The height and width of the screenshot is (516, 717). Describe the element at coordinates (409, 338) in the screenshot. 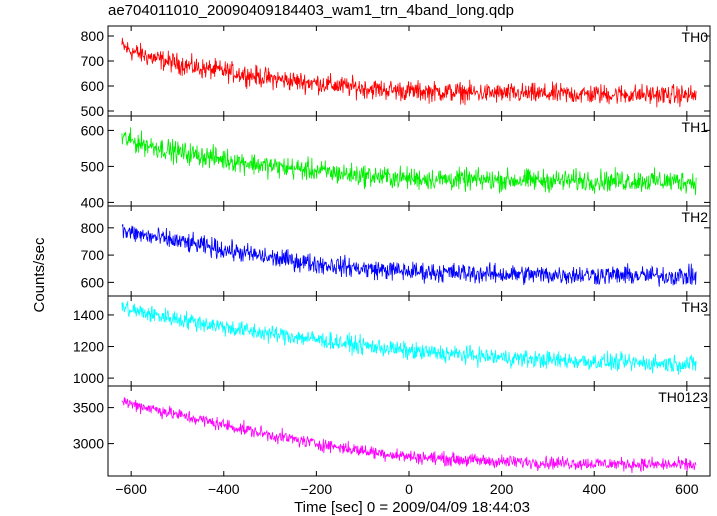

I see `series-line-th3` at that location.